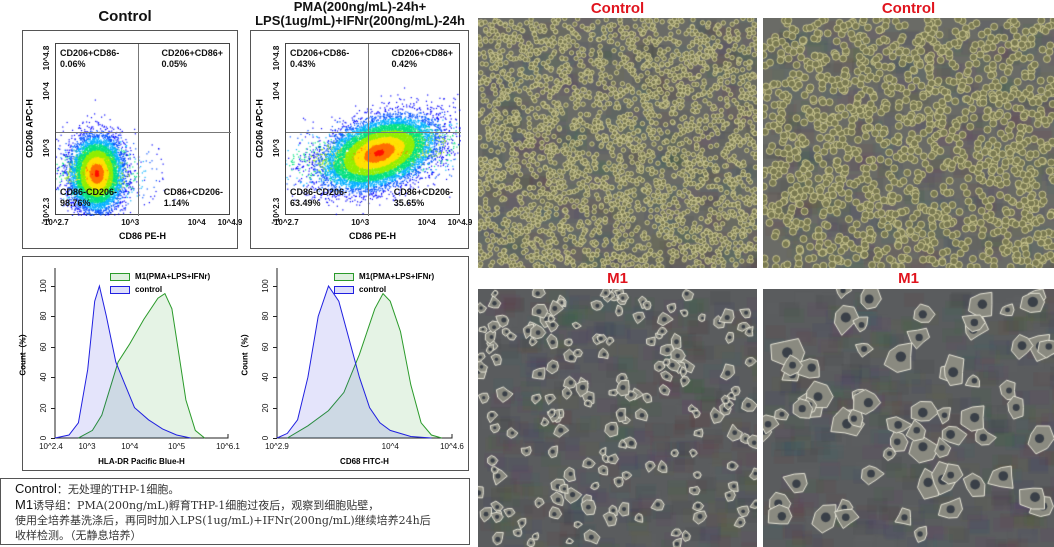 This screenshot has height=547, width=1054. I want to click on x-tick-label: -10^2.7, so click(55, 222).